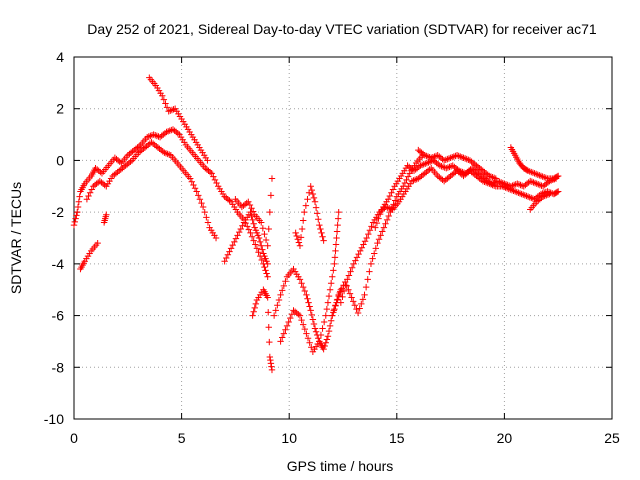  What do you see at coordinates (505, 438) in the screenshot?
I see `x-tick-label: 20` at bounding box center [505, 438].